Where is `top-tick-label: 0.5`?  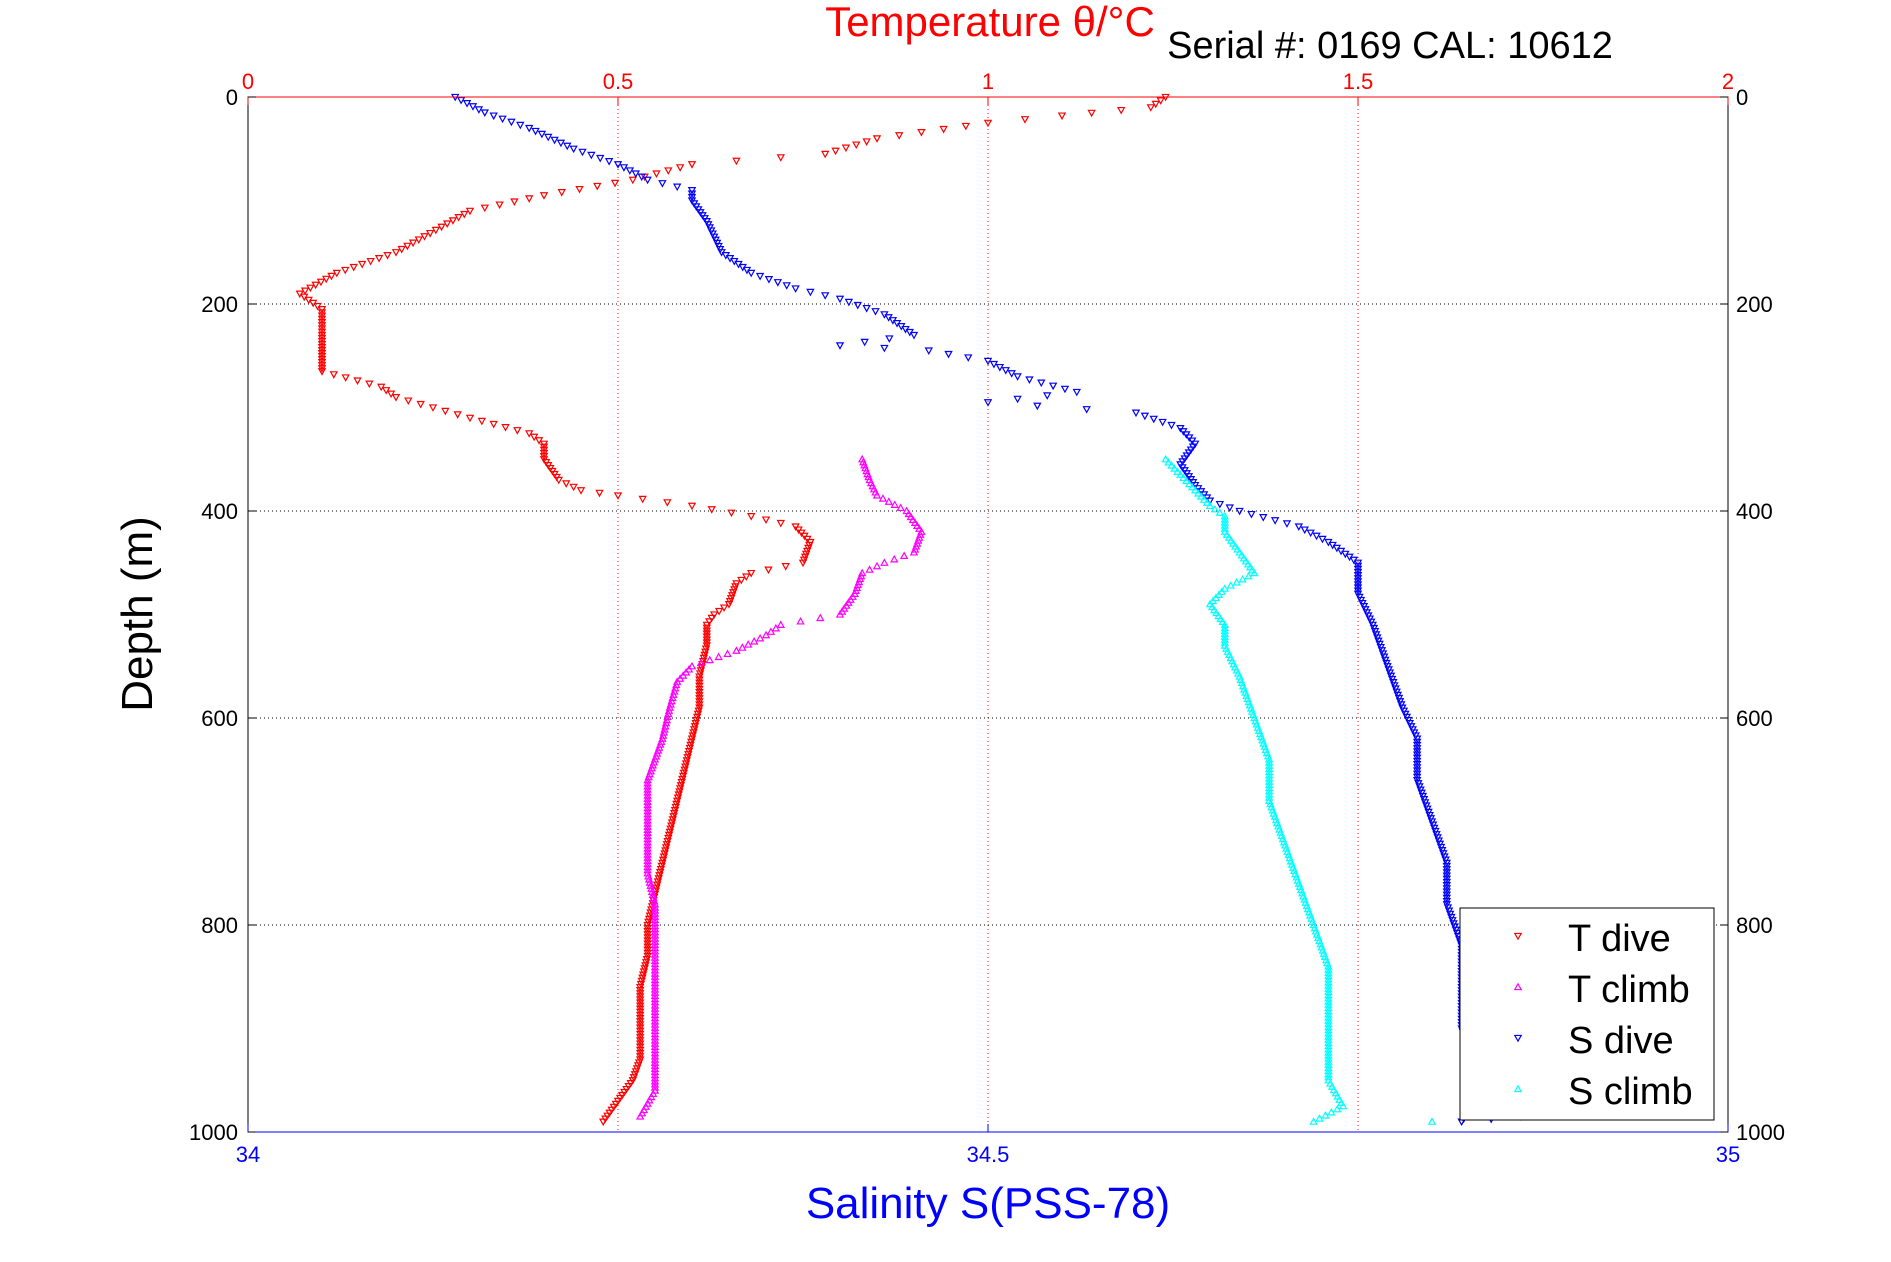 top-tick-label: 0.5 is located at coordinates (618, 81).